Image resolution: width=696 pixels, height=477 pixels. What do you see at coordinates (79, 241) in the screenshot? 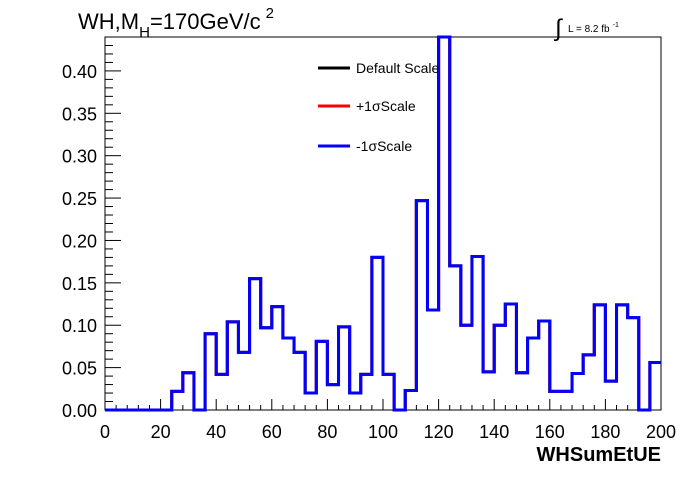
I see `y-tick-label: 0.20` at bounding box center [79, 241].